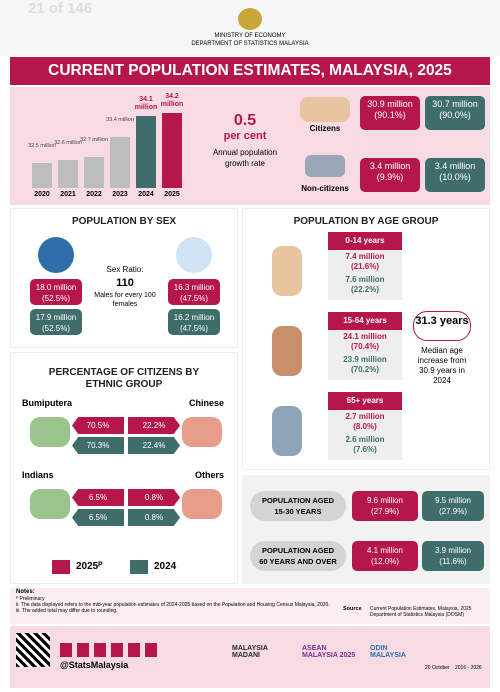 The width and height of the screenshot is (500, 692). I want to click on qr-code, so click(33, 650).